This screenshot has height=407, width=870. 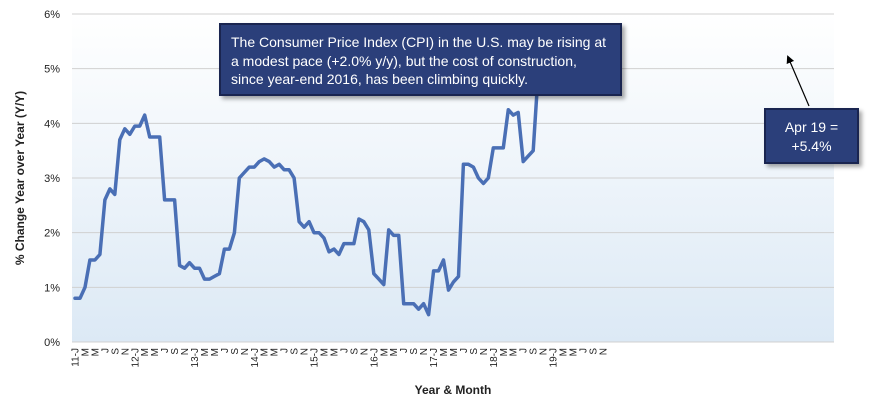 What do you see at coordinates (434, 357) in the screenshot?
I see `x-tick-label: 17-J` at bounding box center [434, 357].